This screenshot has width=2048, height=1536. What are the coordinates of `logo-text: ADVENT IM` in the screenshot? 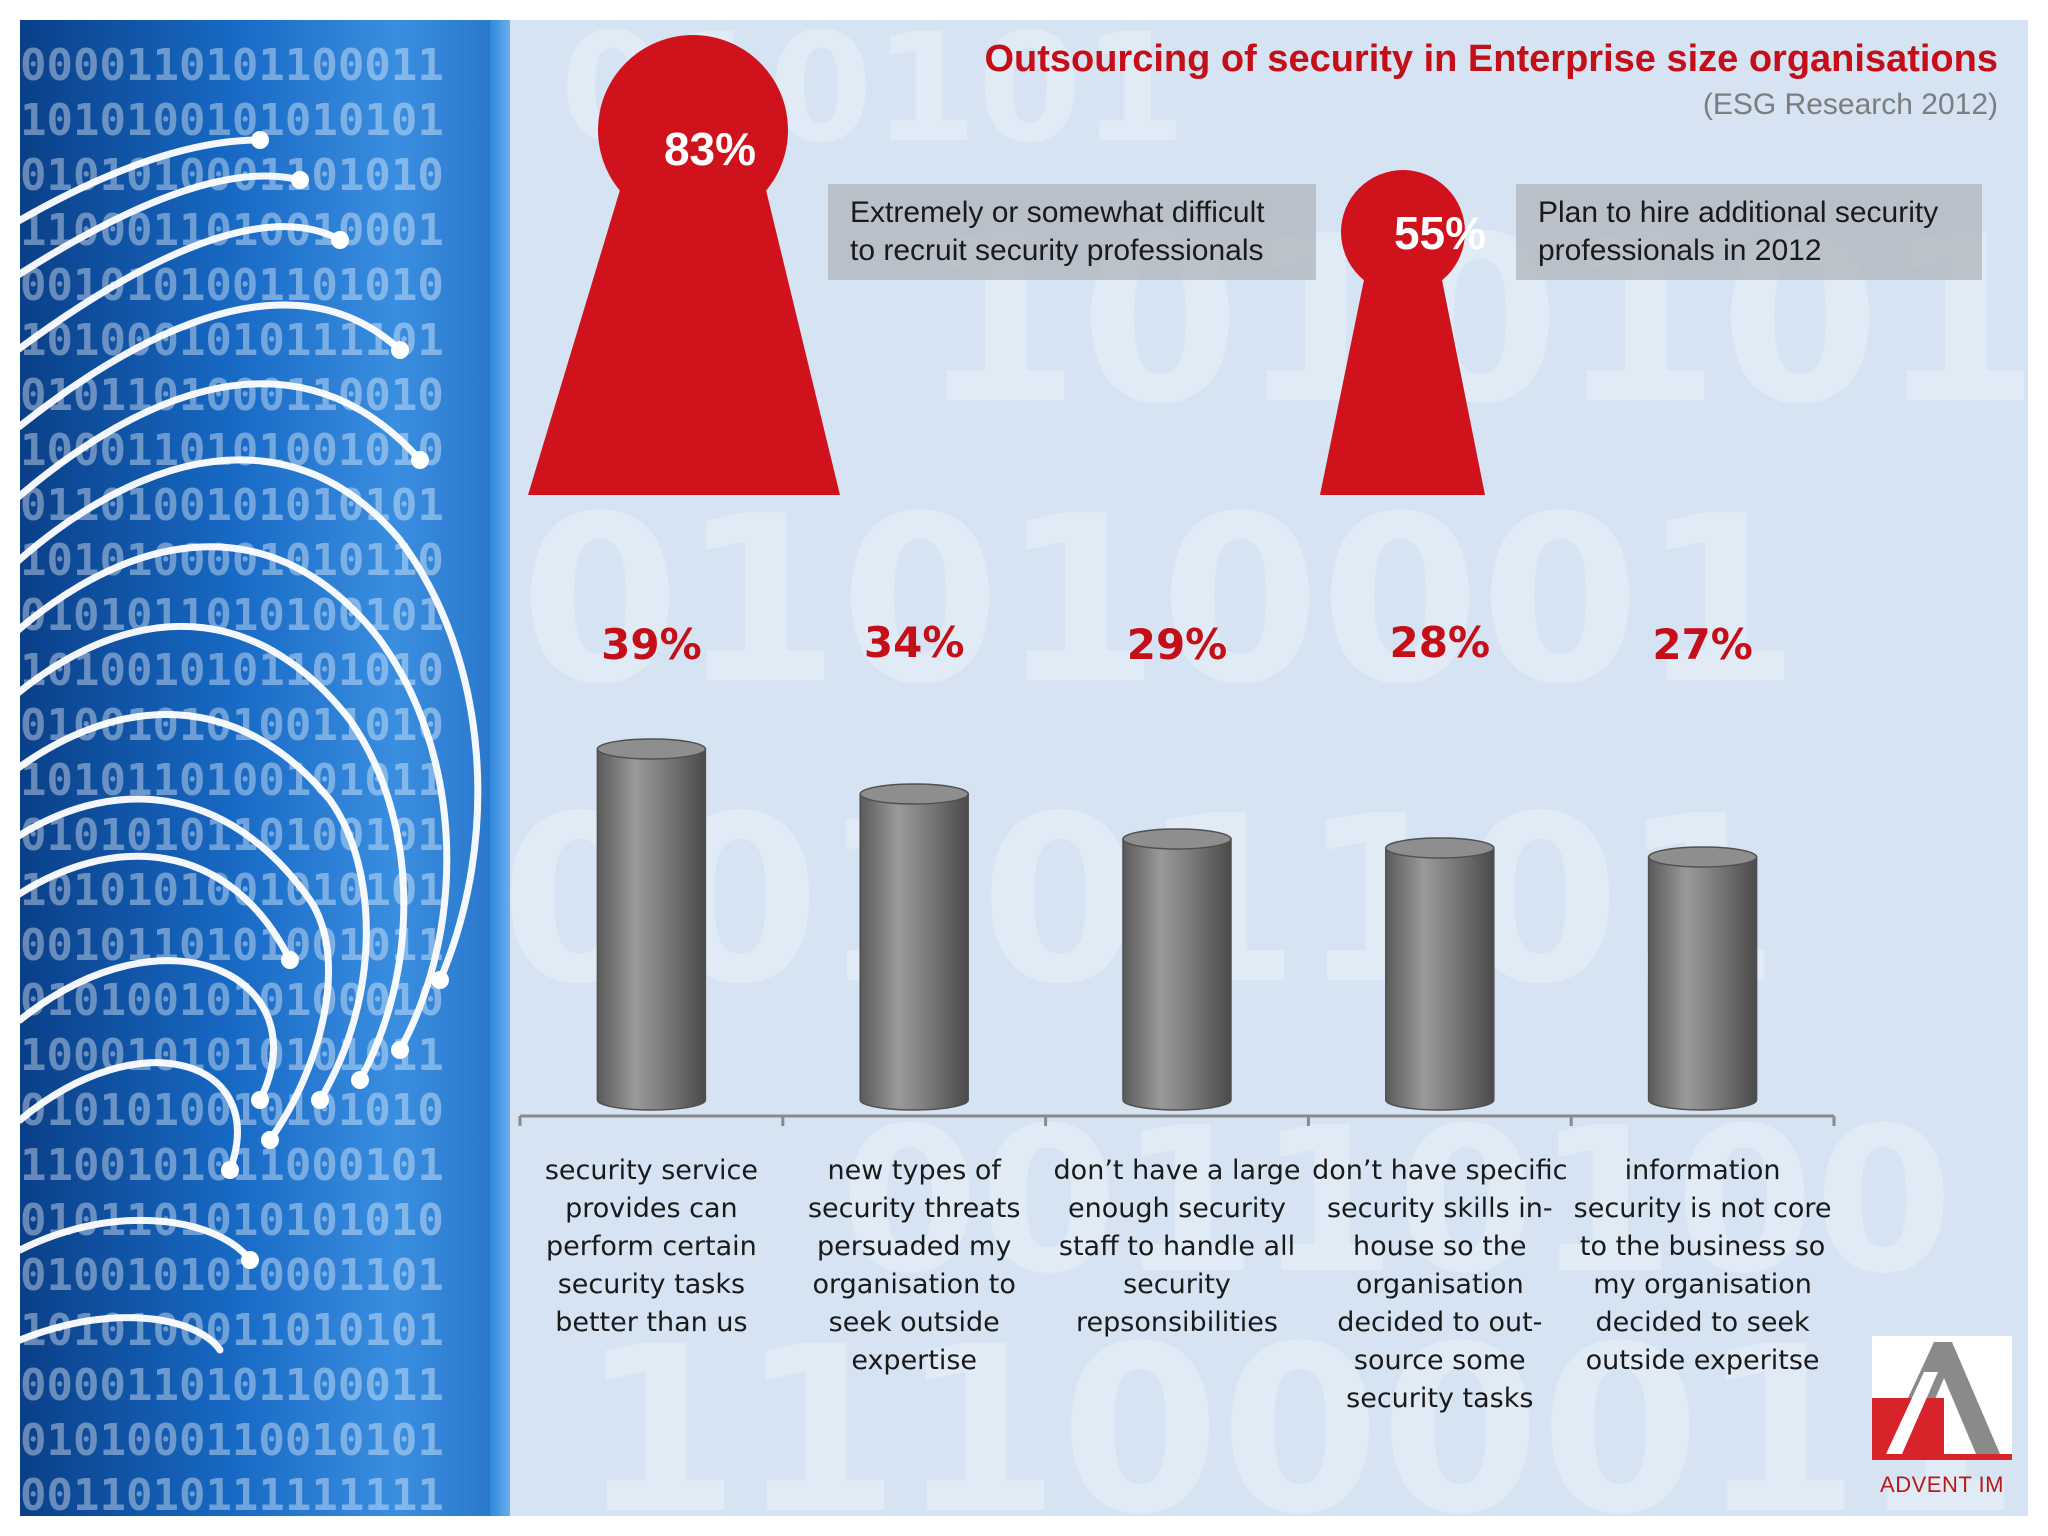 It's located at (1942, 1484).